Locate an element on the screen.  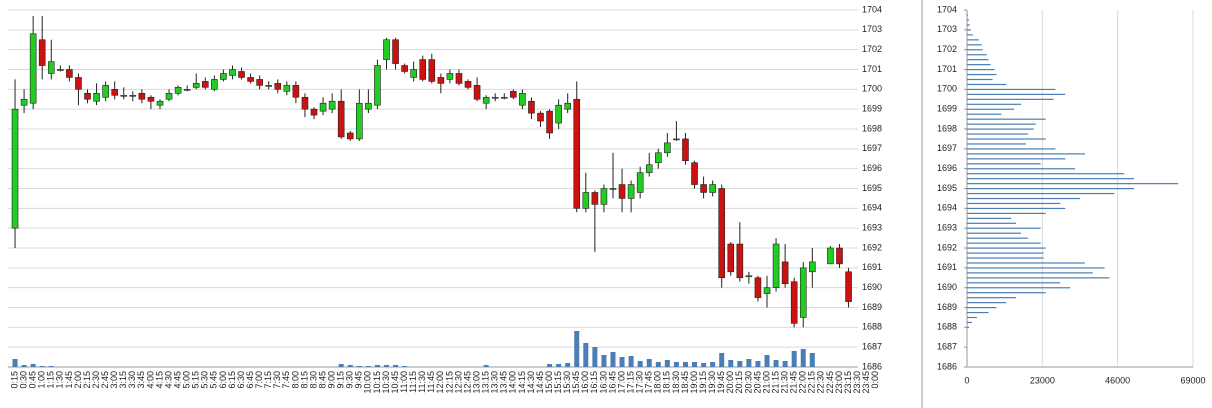
x-tick-label: 0 is located at coordinates (966, 380).